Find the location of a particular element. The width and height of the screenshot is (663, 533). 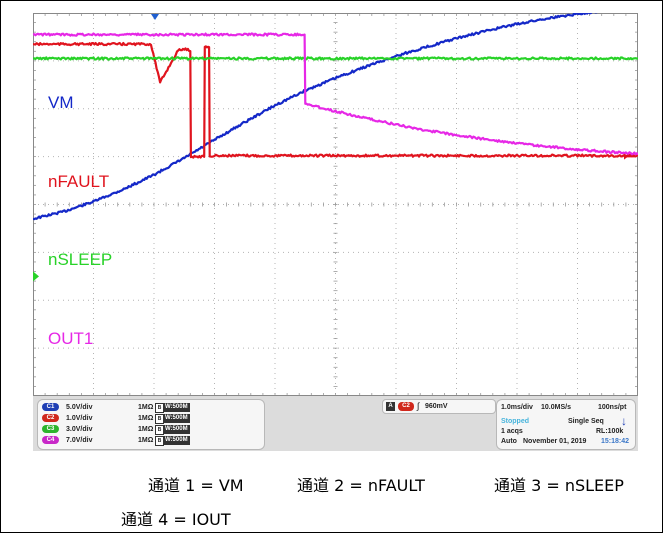

trace-label-out1: OUT1 is located at coordinates (70, 338).